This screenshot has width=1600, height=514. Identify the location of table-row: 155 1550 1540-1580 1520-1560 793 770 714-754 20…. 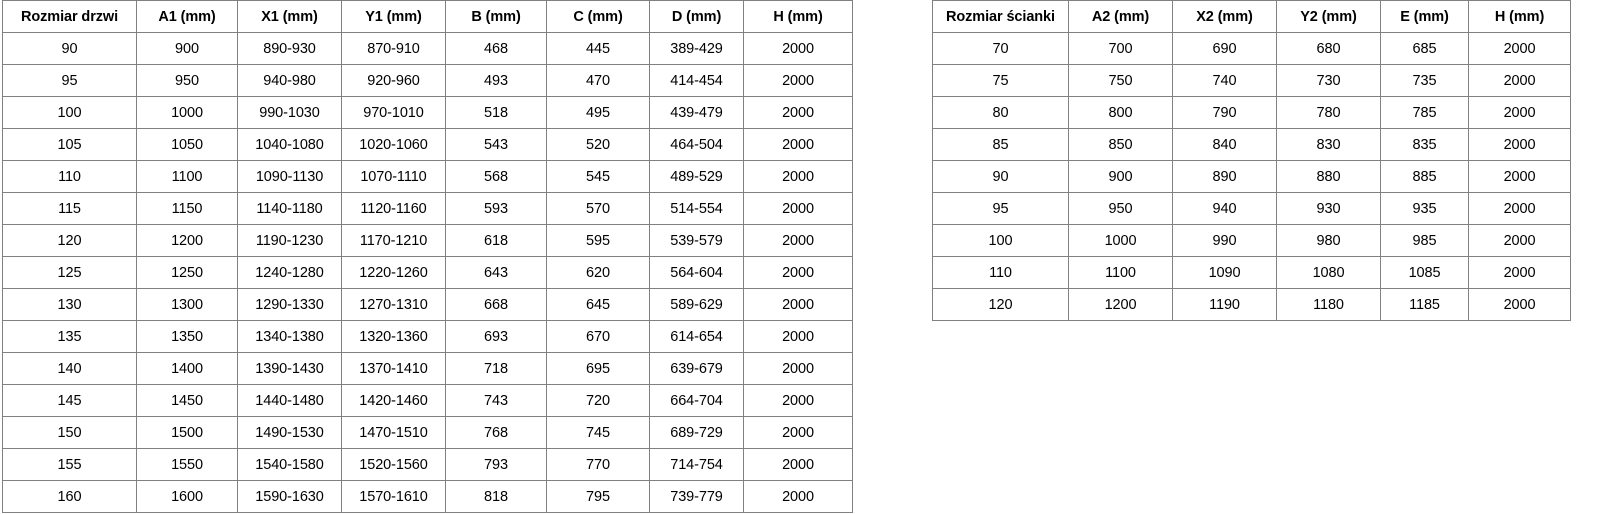
(427, 464).